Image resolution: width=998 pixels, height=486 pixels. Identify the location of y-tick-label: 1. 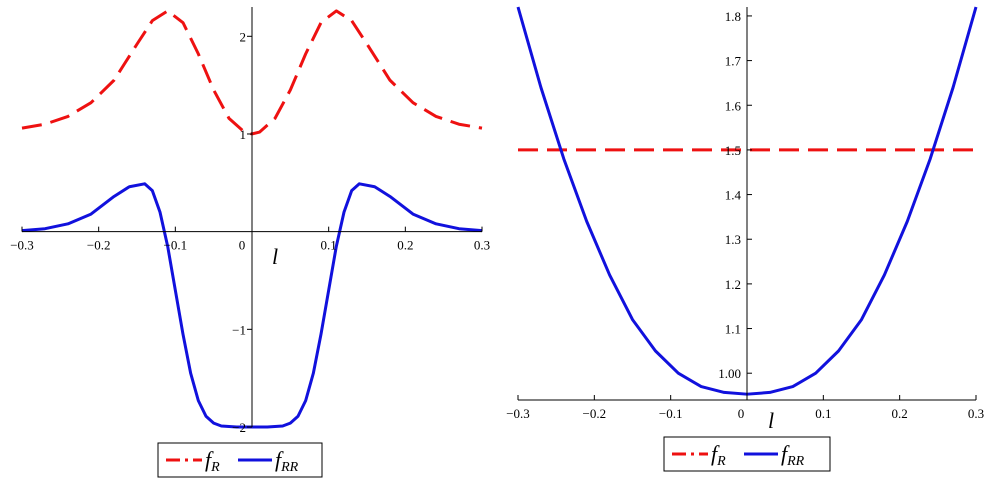
(243, 134).